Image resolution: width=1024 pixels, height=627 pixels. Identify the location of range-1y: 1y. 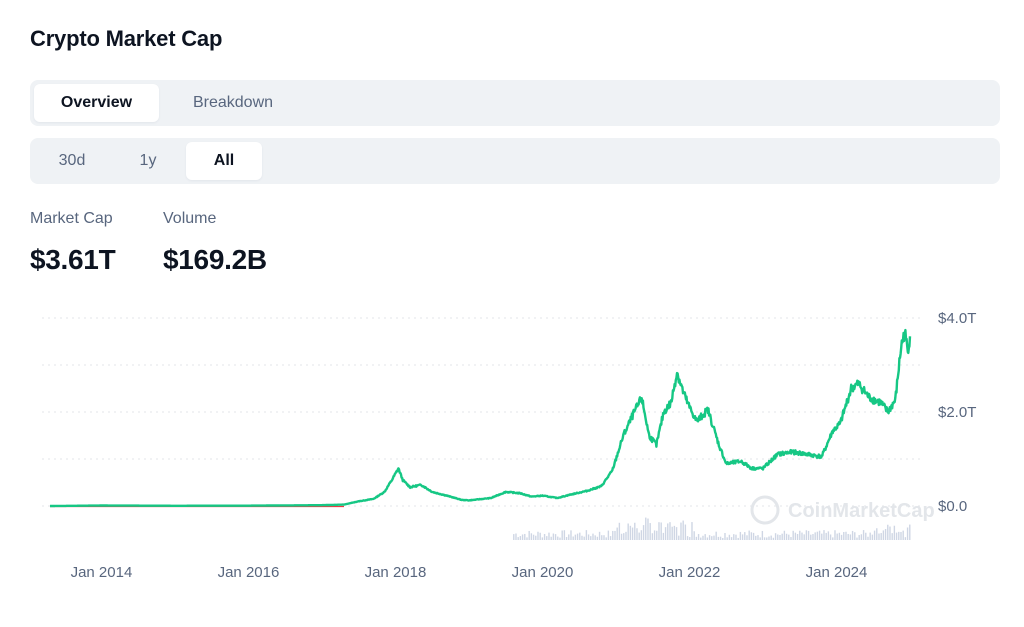
(148, 160).